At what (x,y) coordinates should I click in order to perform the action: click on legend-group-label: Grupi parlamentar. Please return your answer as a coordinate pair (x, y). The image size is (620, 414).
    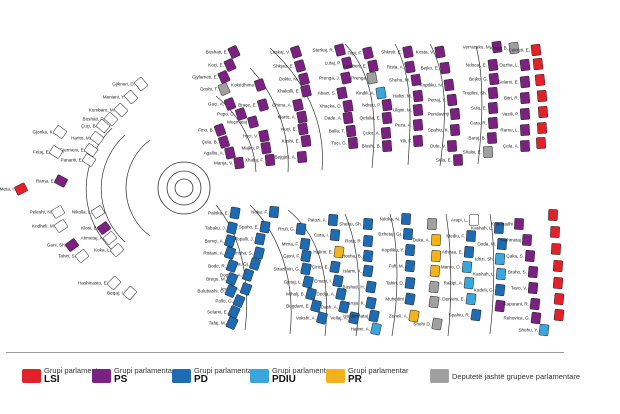
    Looking at the image, I should click on (74, 370).